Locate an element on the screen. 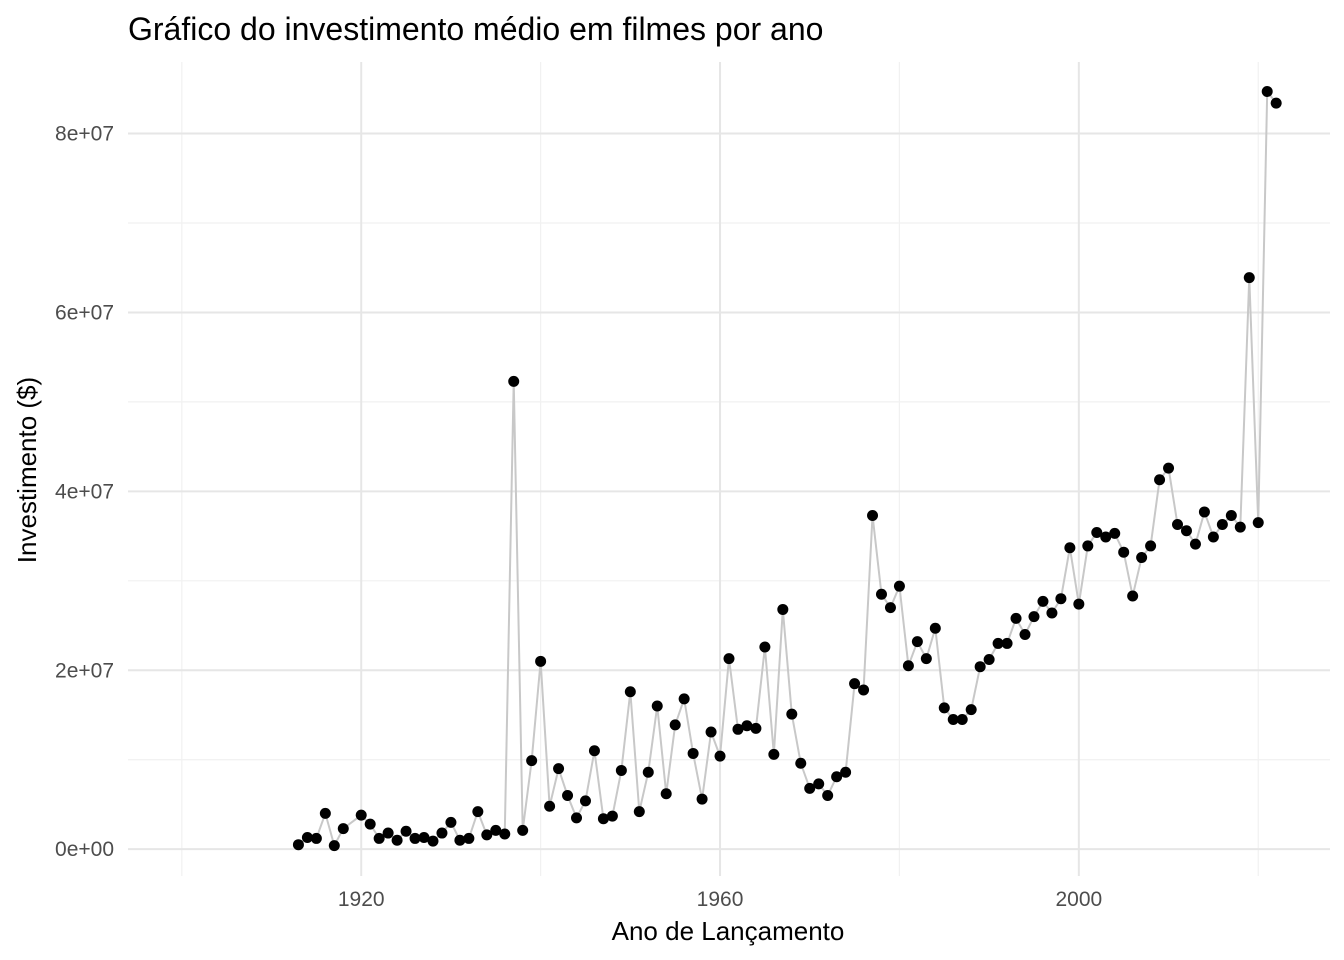  x-tick-label: 1960 is located at coordinates (720, 899).